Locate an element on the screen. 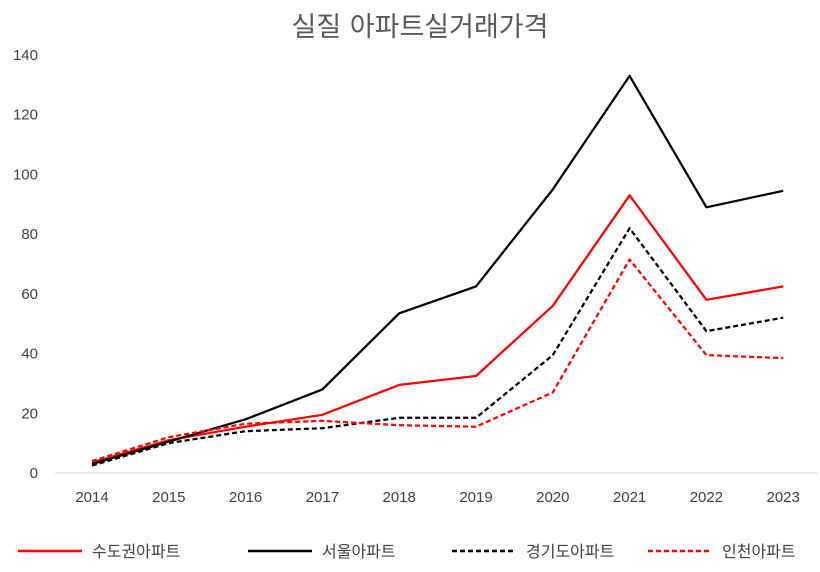  y-tick-label: 100 is located at coordinates (25, 174).